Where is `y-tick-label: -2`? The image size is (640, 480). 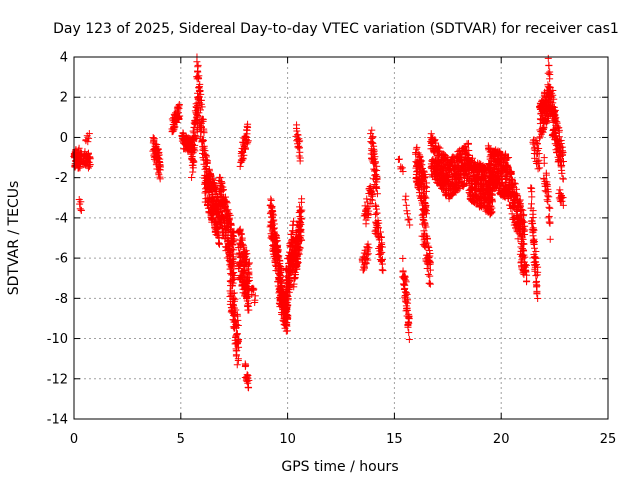
y-tick-label: -2 is located at coordinates (61, 178).